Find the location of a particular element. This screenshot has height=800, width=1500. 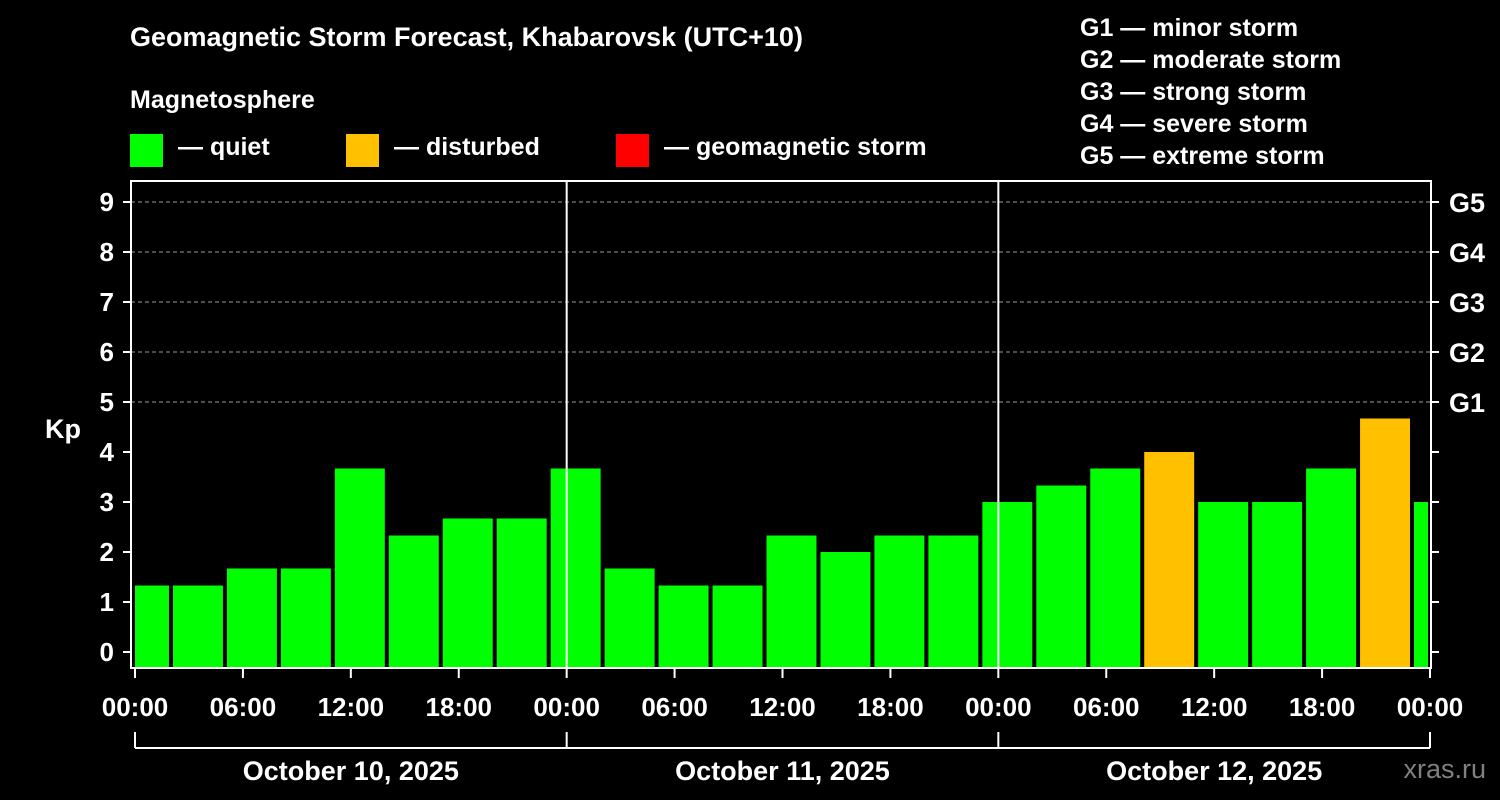

storm-scale-g2: G2 — moderate storm is located at coordinates (1211, 60).